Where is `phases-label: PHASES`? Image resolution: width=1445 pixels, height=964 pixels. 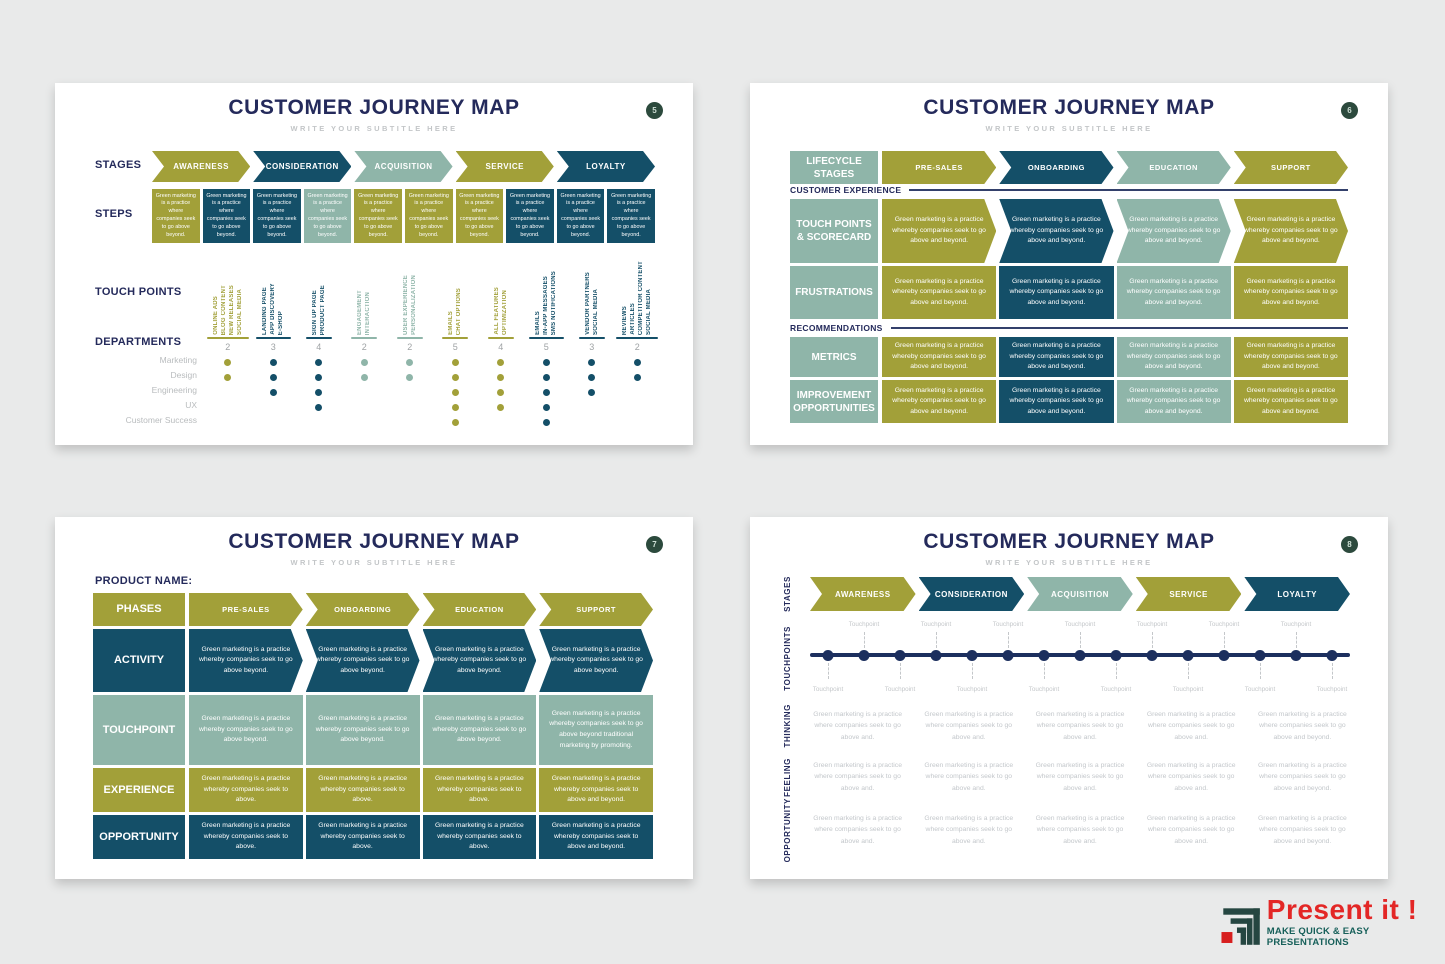 phases-label: PHASES is located at coordinates (139, 609).